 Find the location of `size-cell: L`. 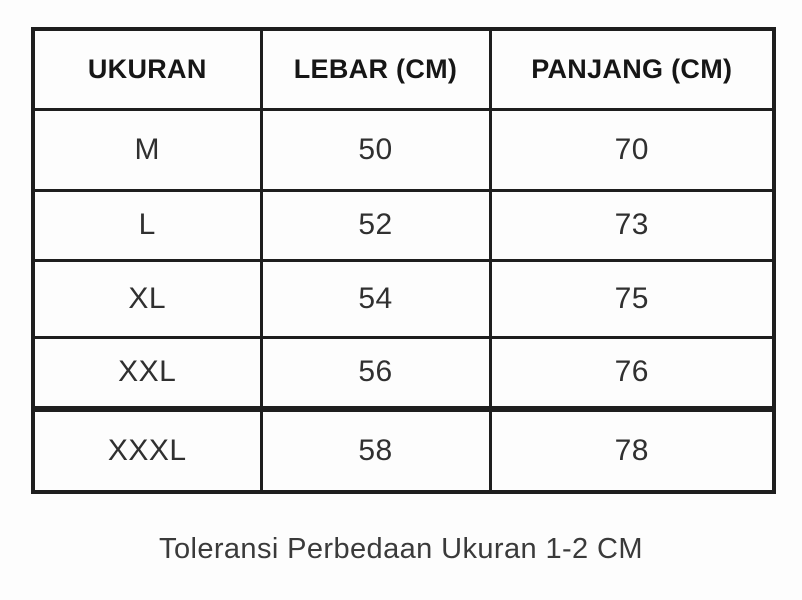

size-cell: L is located at coordinates (147, 225).